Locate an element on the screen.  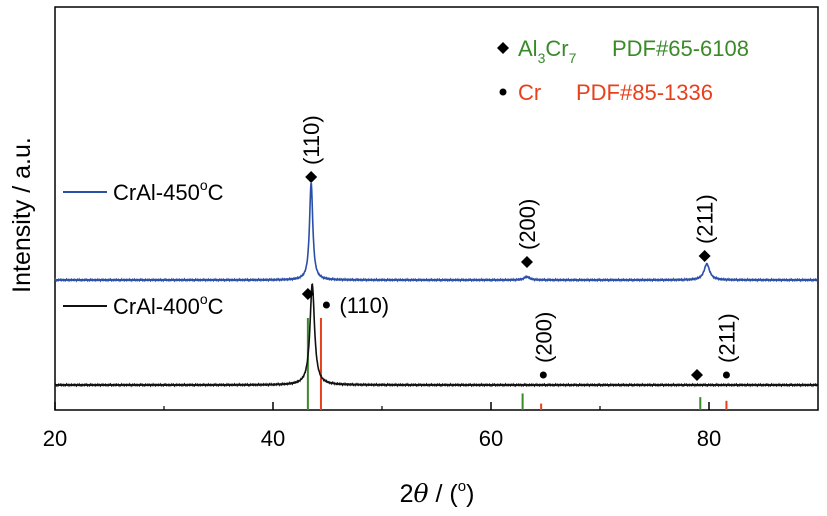
x-tick-label-40: 40 is located at coordinates (273, 438).